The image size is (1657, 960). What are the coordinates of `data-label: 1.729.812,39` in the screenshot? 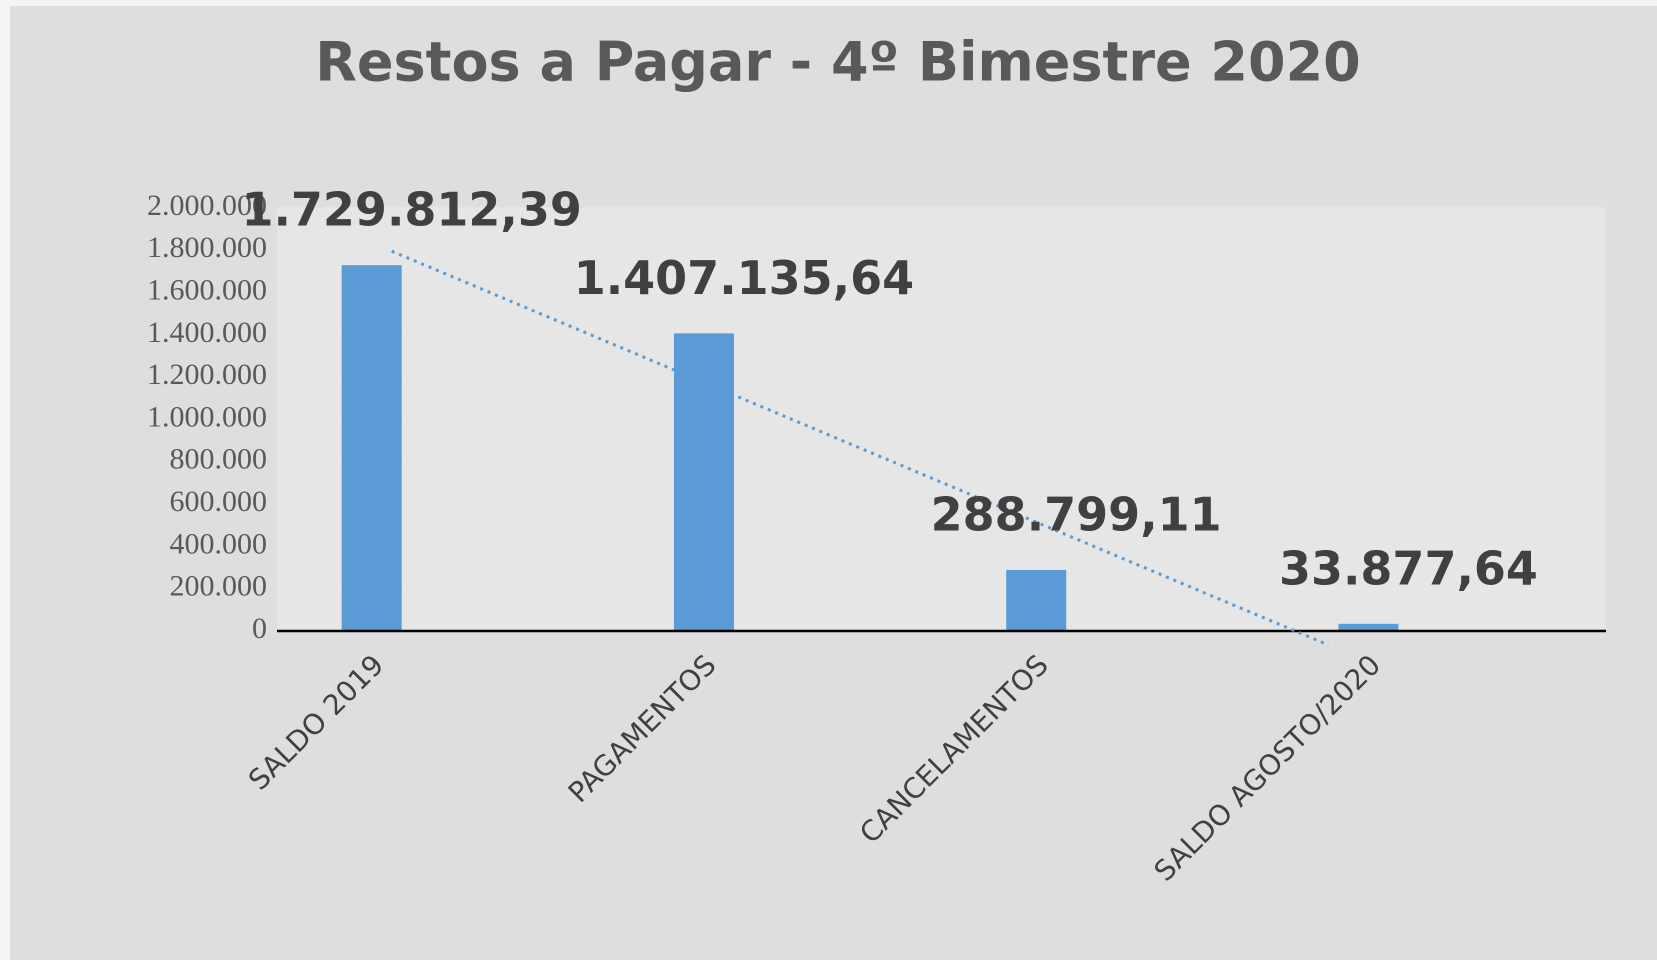 It's located at (411, 210).